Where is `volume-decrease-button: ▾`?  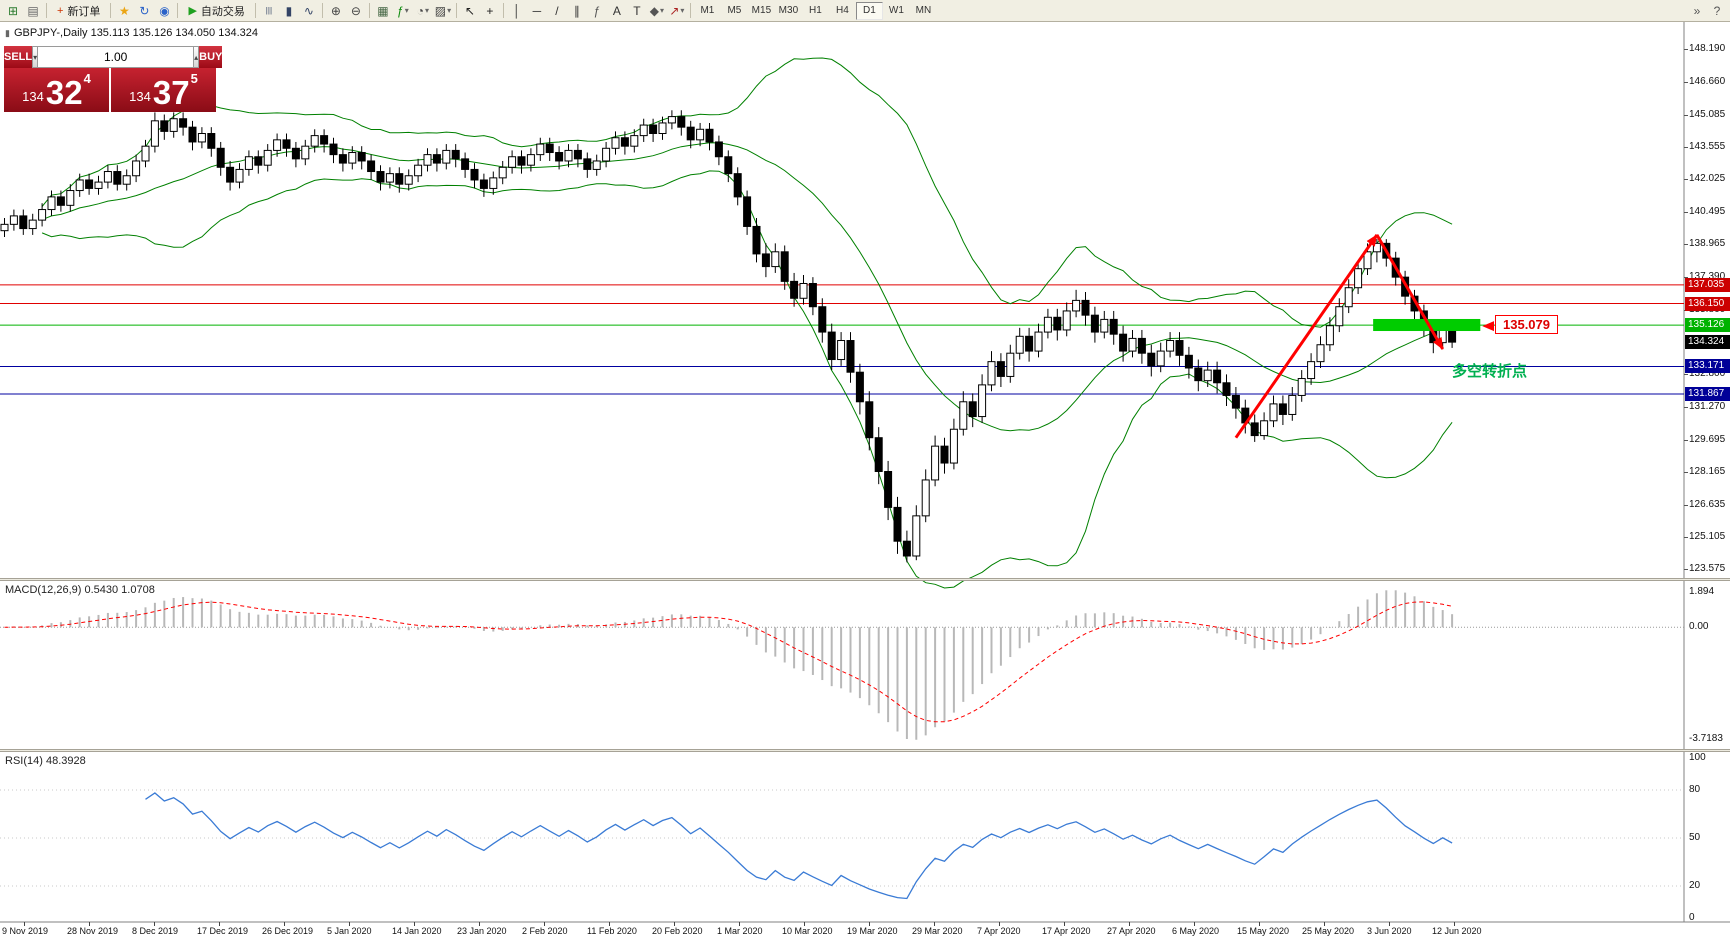
volume-decrease-button: ▾ is located at coordinates (35, 57).